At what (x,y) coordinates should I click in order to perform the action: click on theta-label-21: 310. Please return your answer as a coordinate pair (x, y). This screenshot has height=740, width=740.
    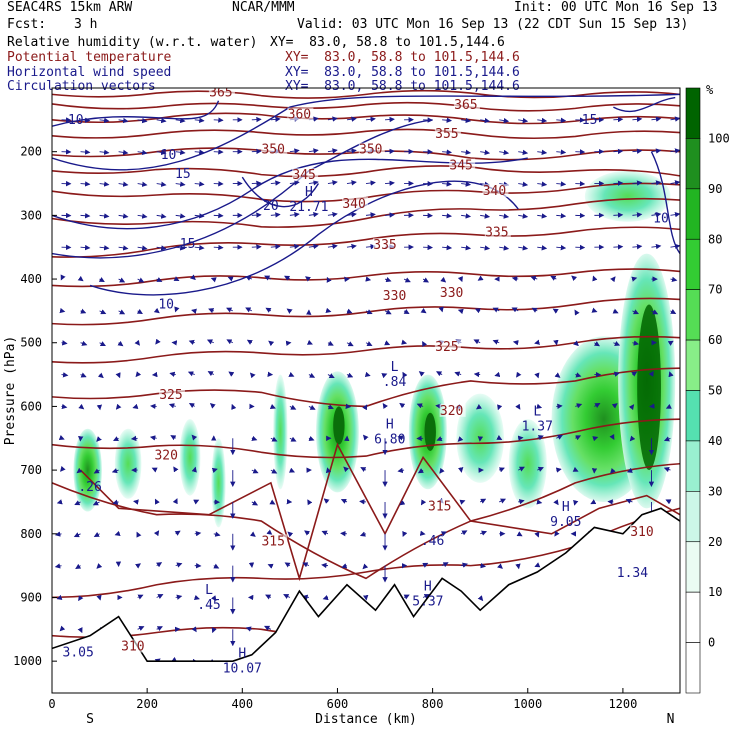
    Looking at the image, I should click on (132, 646).